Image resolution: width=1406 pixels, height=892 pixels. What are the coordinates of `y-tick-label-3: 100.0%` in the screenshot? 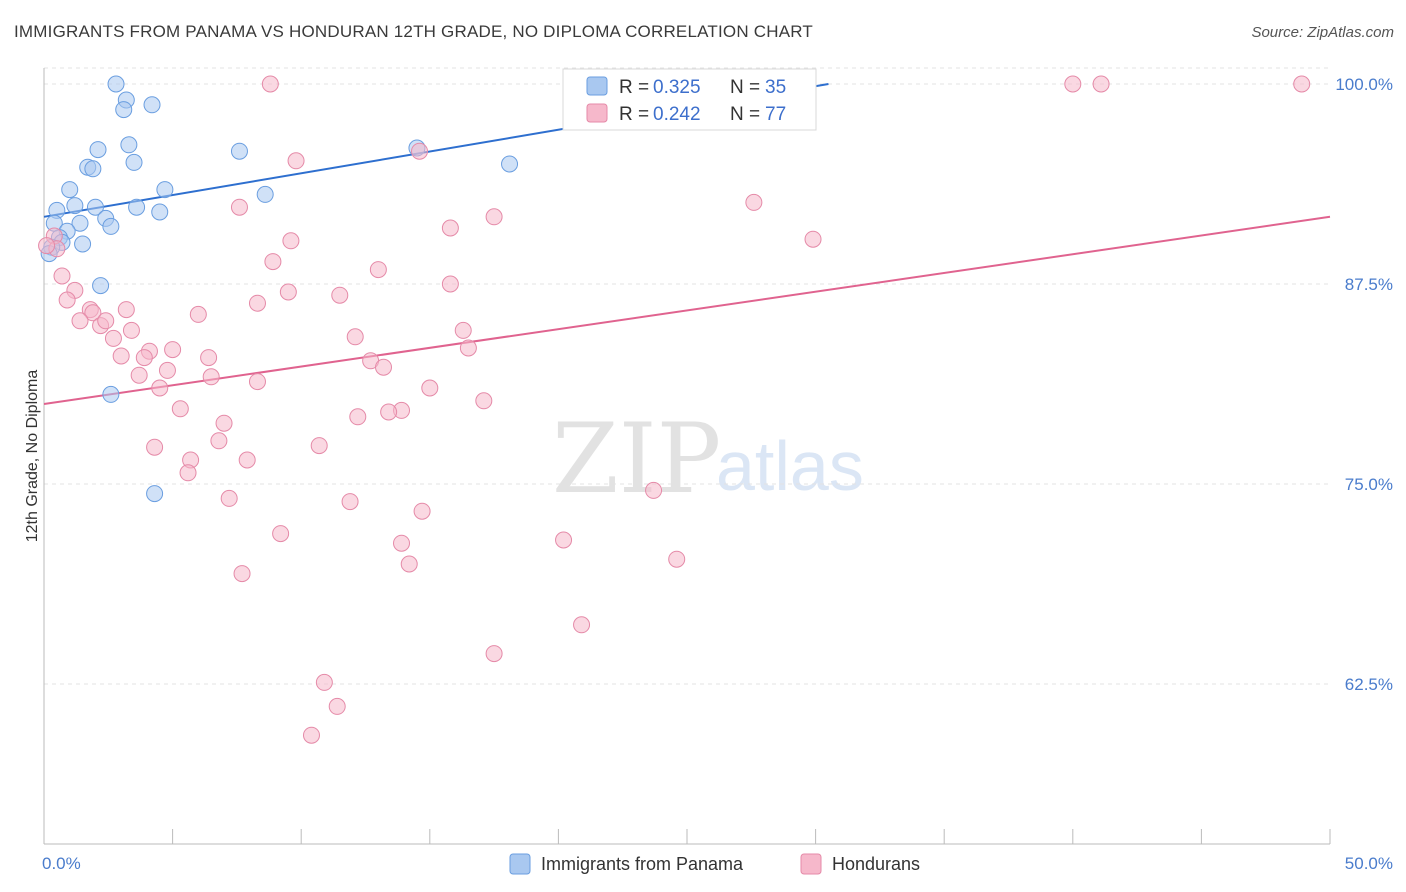 It's located at (1364, 84).